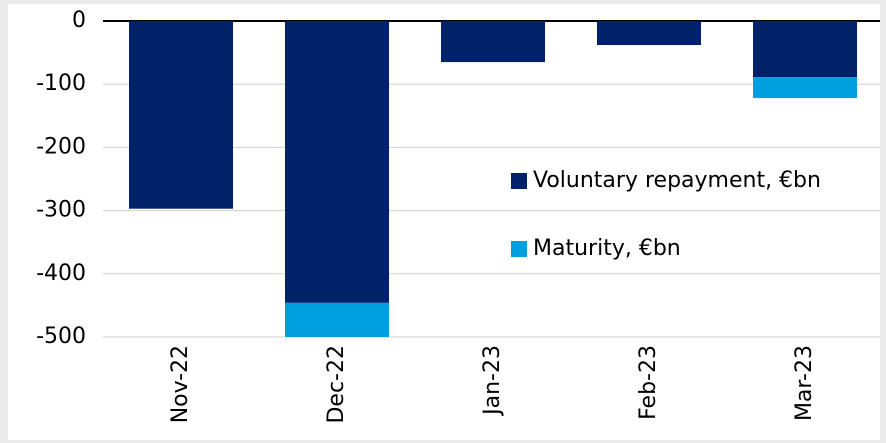 Image resolution: width=886 pixels, height=443 pixels. What do you see at coordinates (607, 248) in the screenshot?
I see `legend-label: Maturity, €bn` at bounding box center [607, 248].